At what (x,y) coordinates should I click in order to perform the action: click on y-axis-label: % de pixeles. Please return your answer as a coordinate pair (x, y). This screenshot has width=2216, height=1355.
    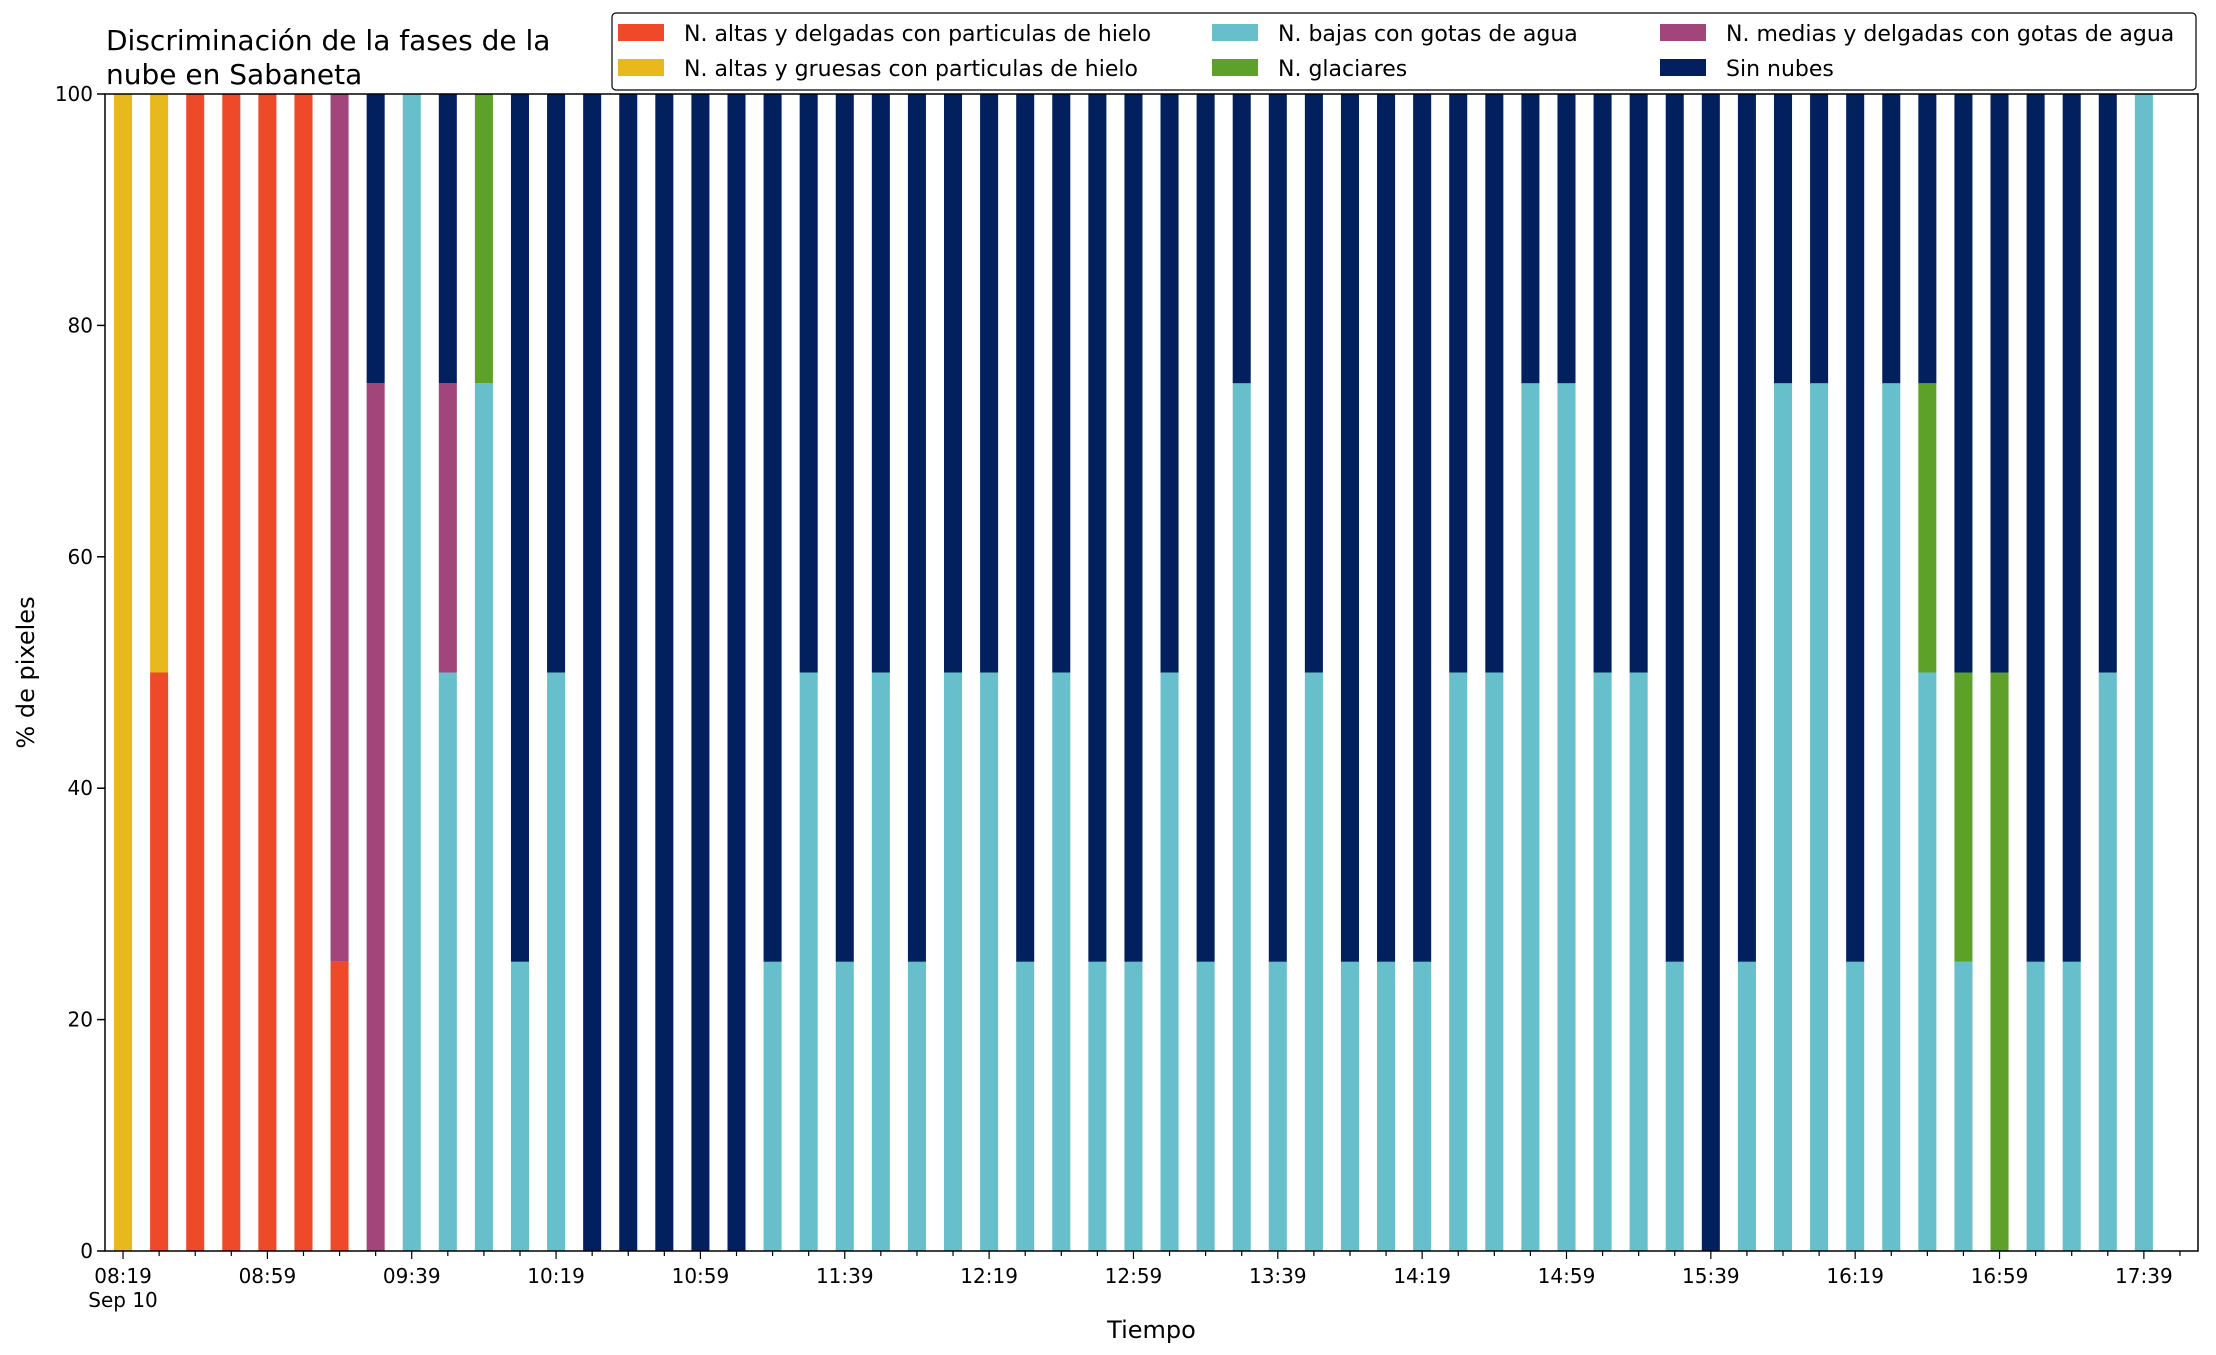
    Looking at the image, I should click on (26, 672).